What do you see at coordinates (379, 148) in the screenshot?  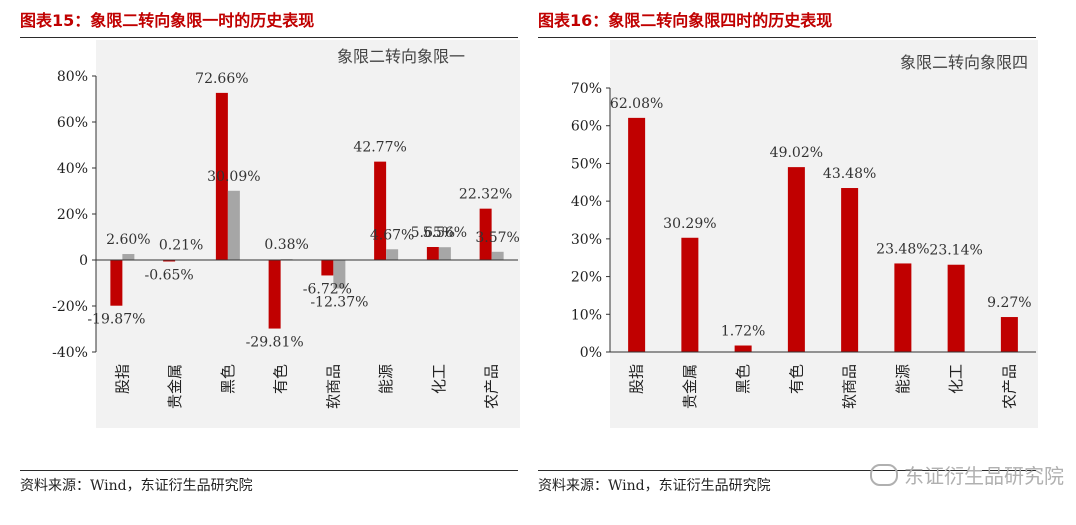 I see `data-label-能源-s1: 42.77%` at bounding box center [379, 148].